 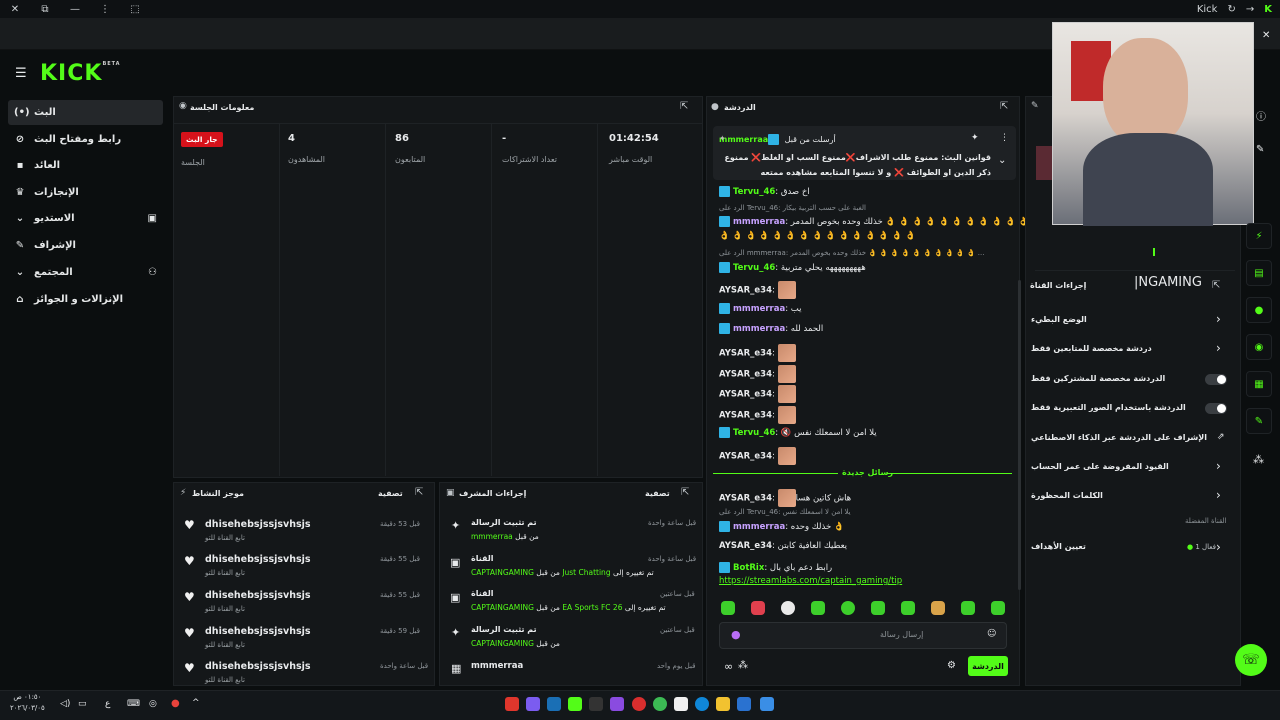 I want to click on infinity-icon: ∞, so click(x=729, y=666).